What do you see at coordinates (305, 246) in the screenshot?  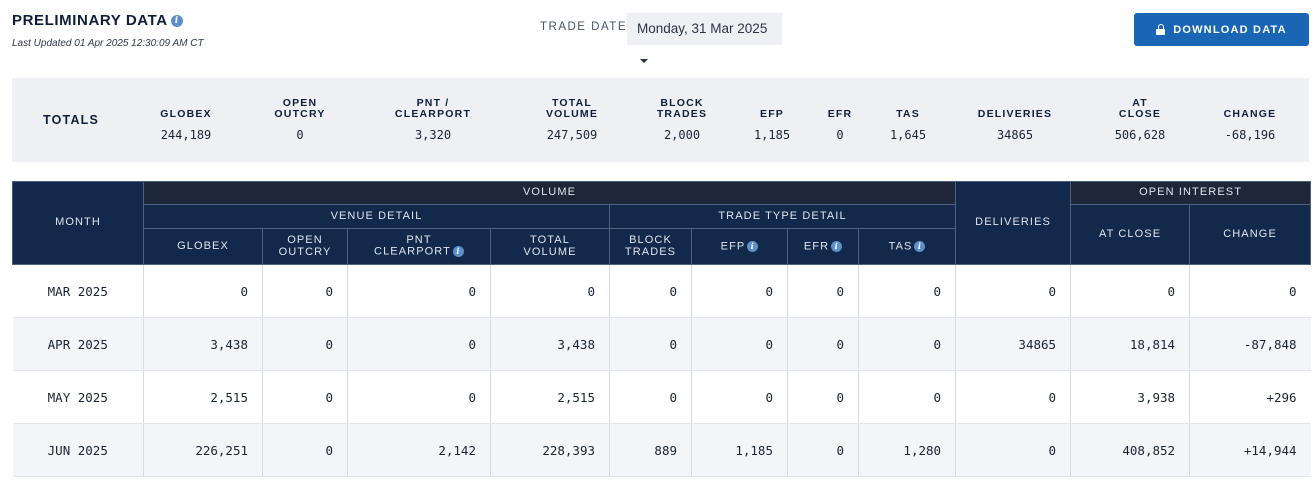 I see `open-outcry-header: OPEN OUTCRY` at bounding box center [305, 246].